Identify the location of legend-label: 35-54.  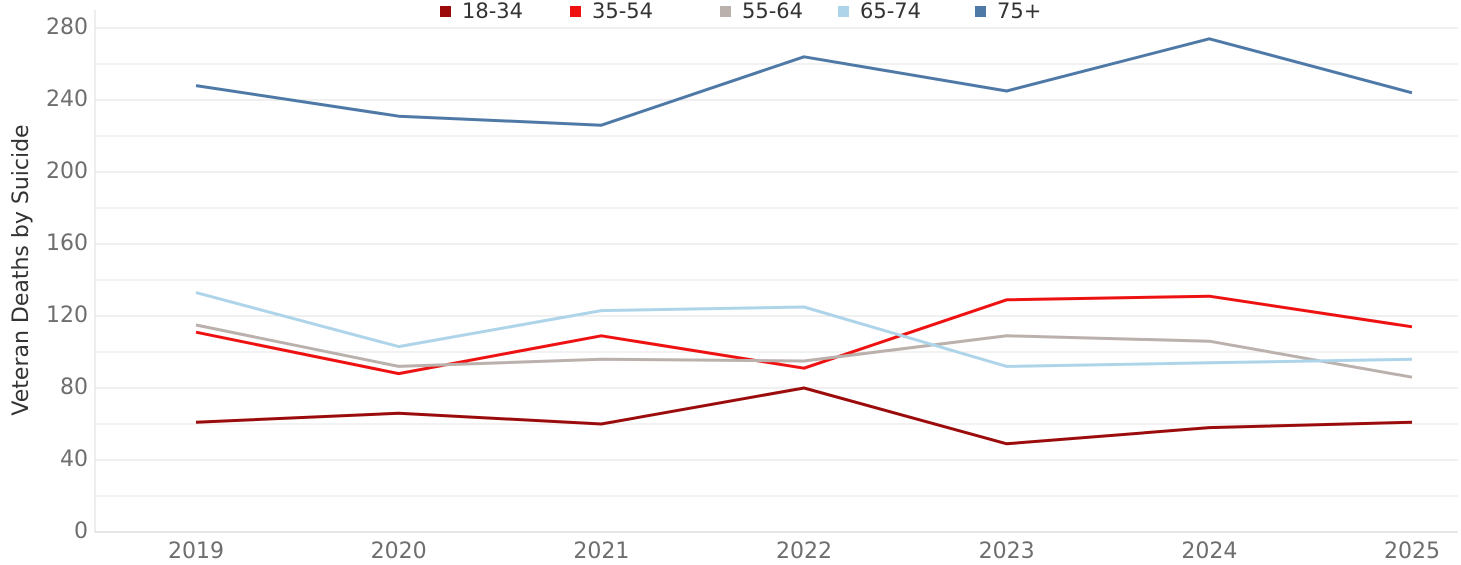
(622, 11).